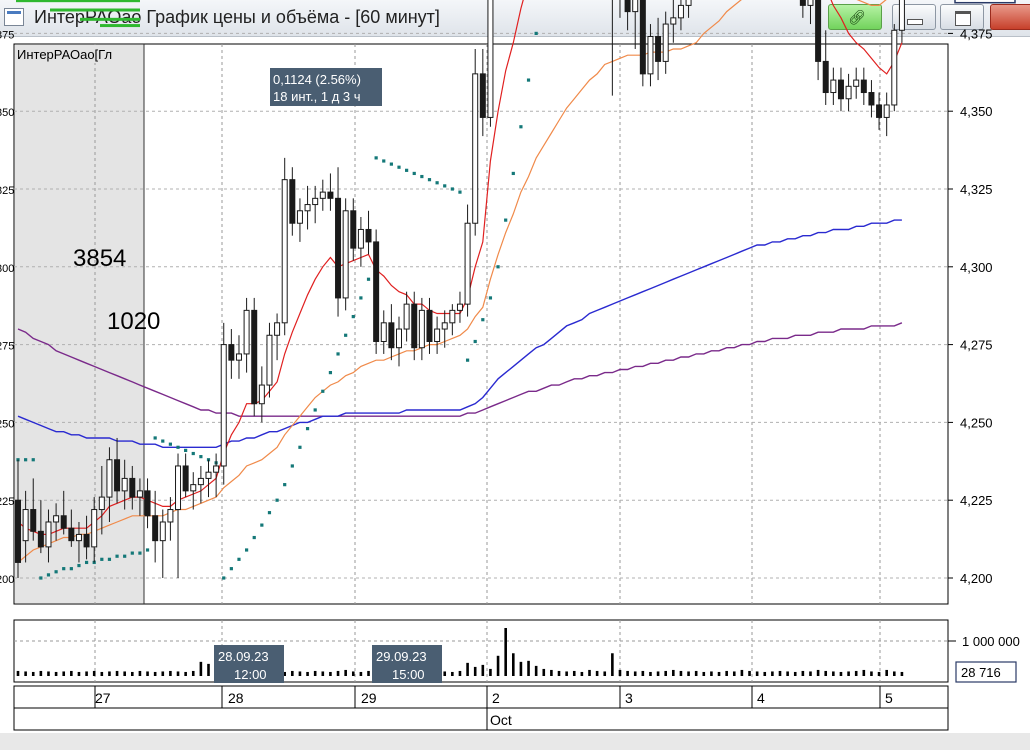 The image size is (1030, 750). What do you see at coordinates (317, 79) in the screenshot?
I see `measure-label-value: 0,1124 (2.56%)` at bounding box center [317, 79].